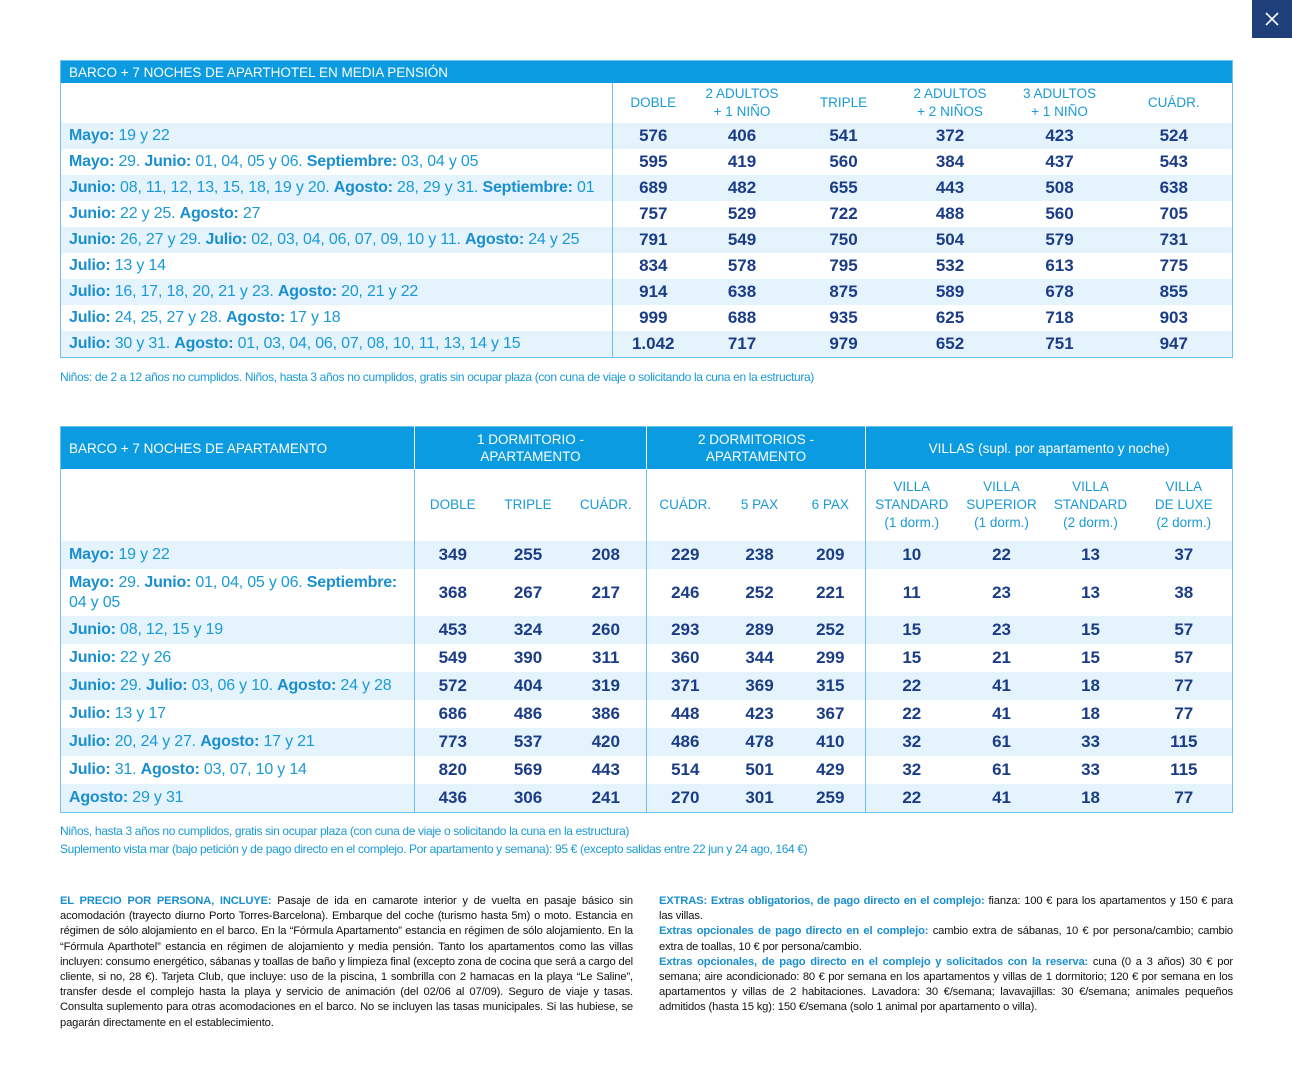 The image size is (1292, 1085). Describe the element at coordinates (530, 447) in the screenshot. I see `group-header: 1 DORMITORIO - APARTAMENTO` at that location.